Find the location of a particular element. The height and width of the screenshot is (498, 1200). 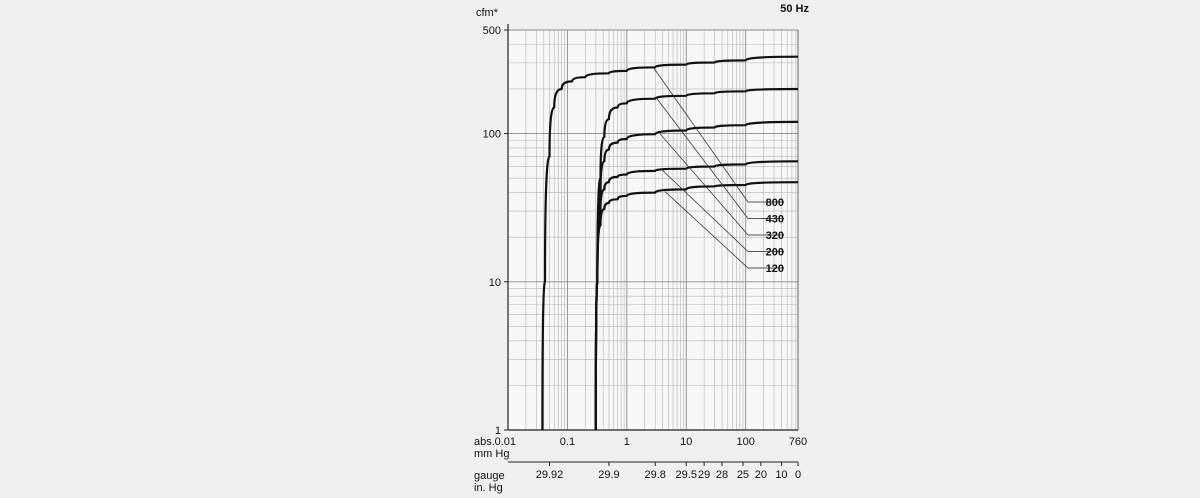

x-tick-label: 760 is located at coordinates (798, 442).